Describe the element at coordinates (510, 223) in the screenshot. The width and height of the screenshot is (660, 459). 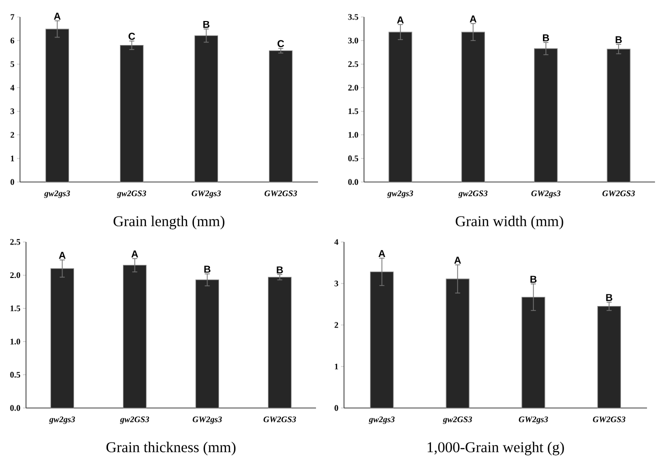
I see `x-axis-title: Grain width (mm)` at that location.